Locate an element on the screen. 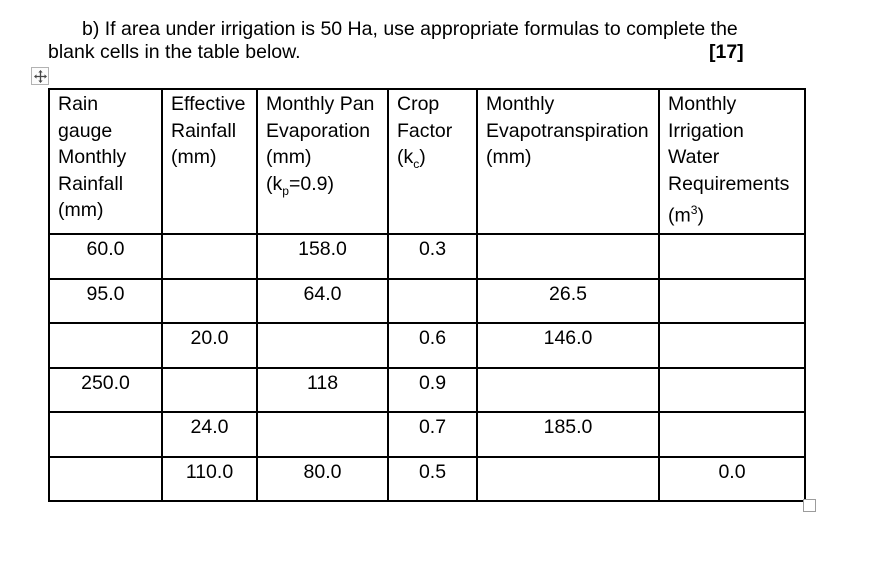 The height and width of the screenshot is (582, 870). table-cell: 0.3 is located at coordinates (432, 256).